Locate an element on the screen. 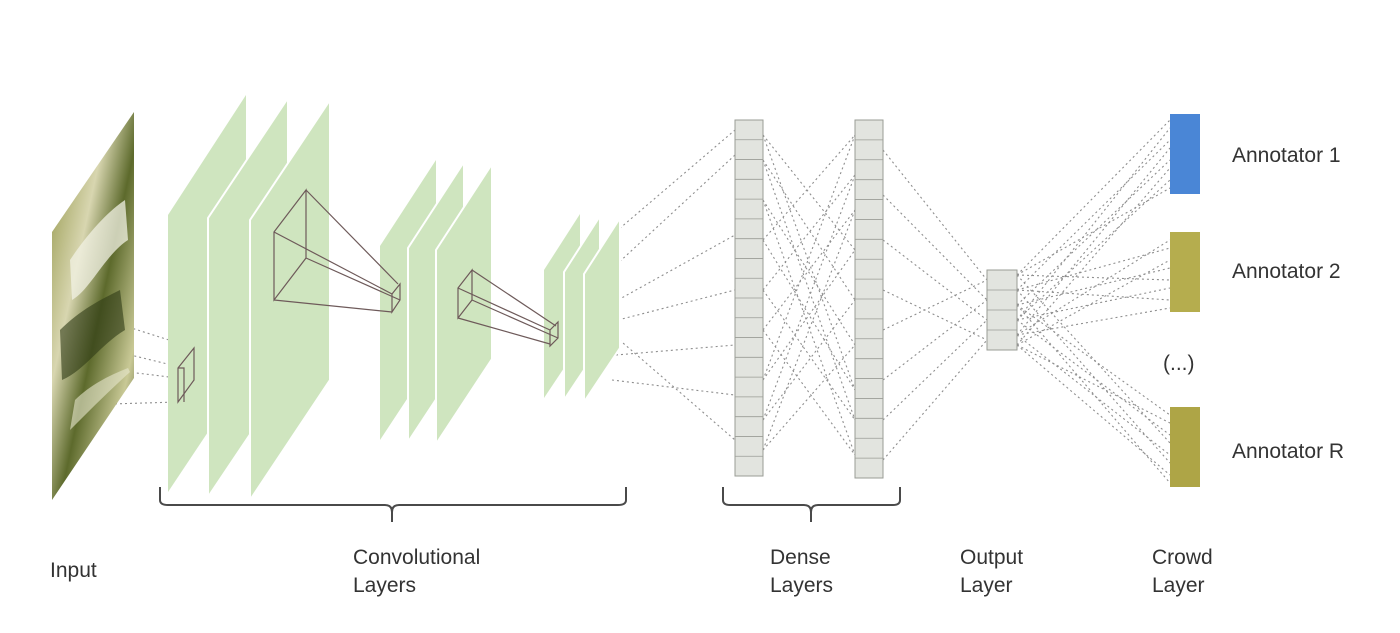 This screenshot has width=1400, height=633. conv-layers-label-line2: Layers is located at coordinates (385, 585).